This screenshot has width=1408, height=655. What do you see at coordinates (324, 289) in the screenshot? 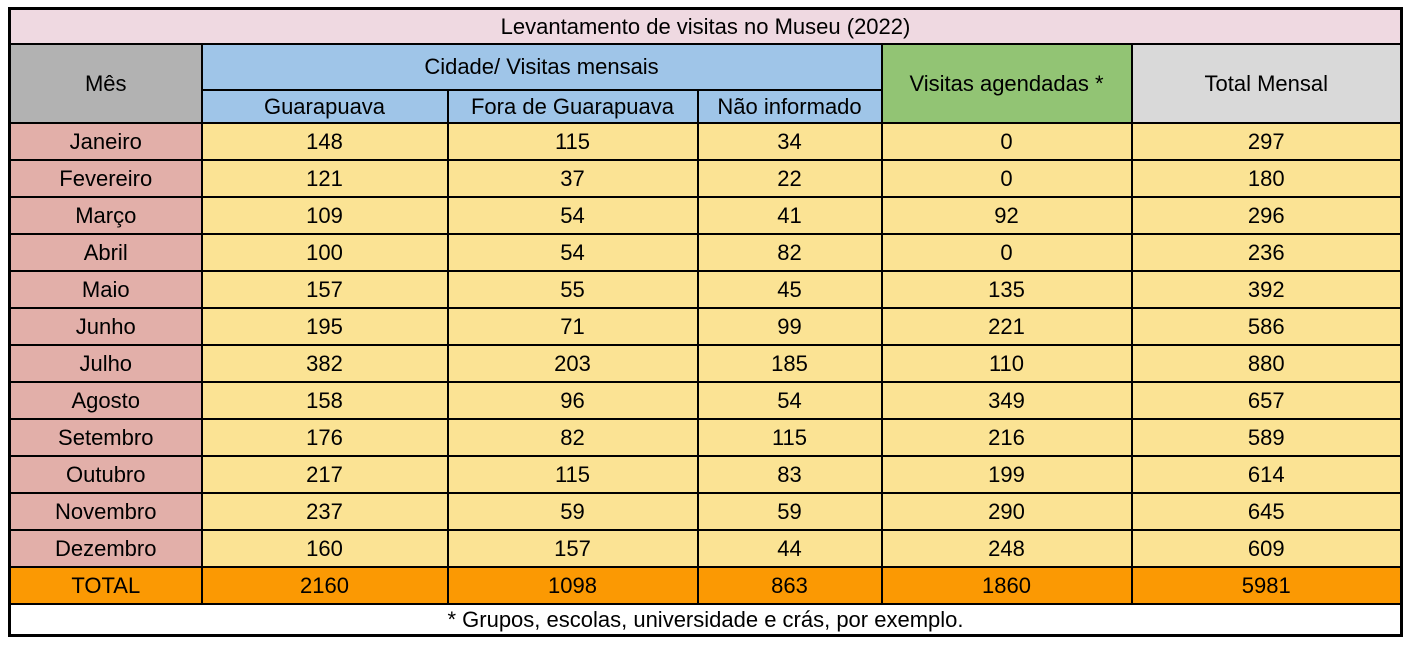
I see `guarapuava-cell: 157` at bounding box center [324, 289].